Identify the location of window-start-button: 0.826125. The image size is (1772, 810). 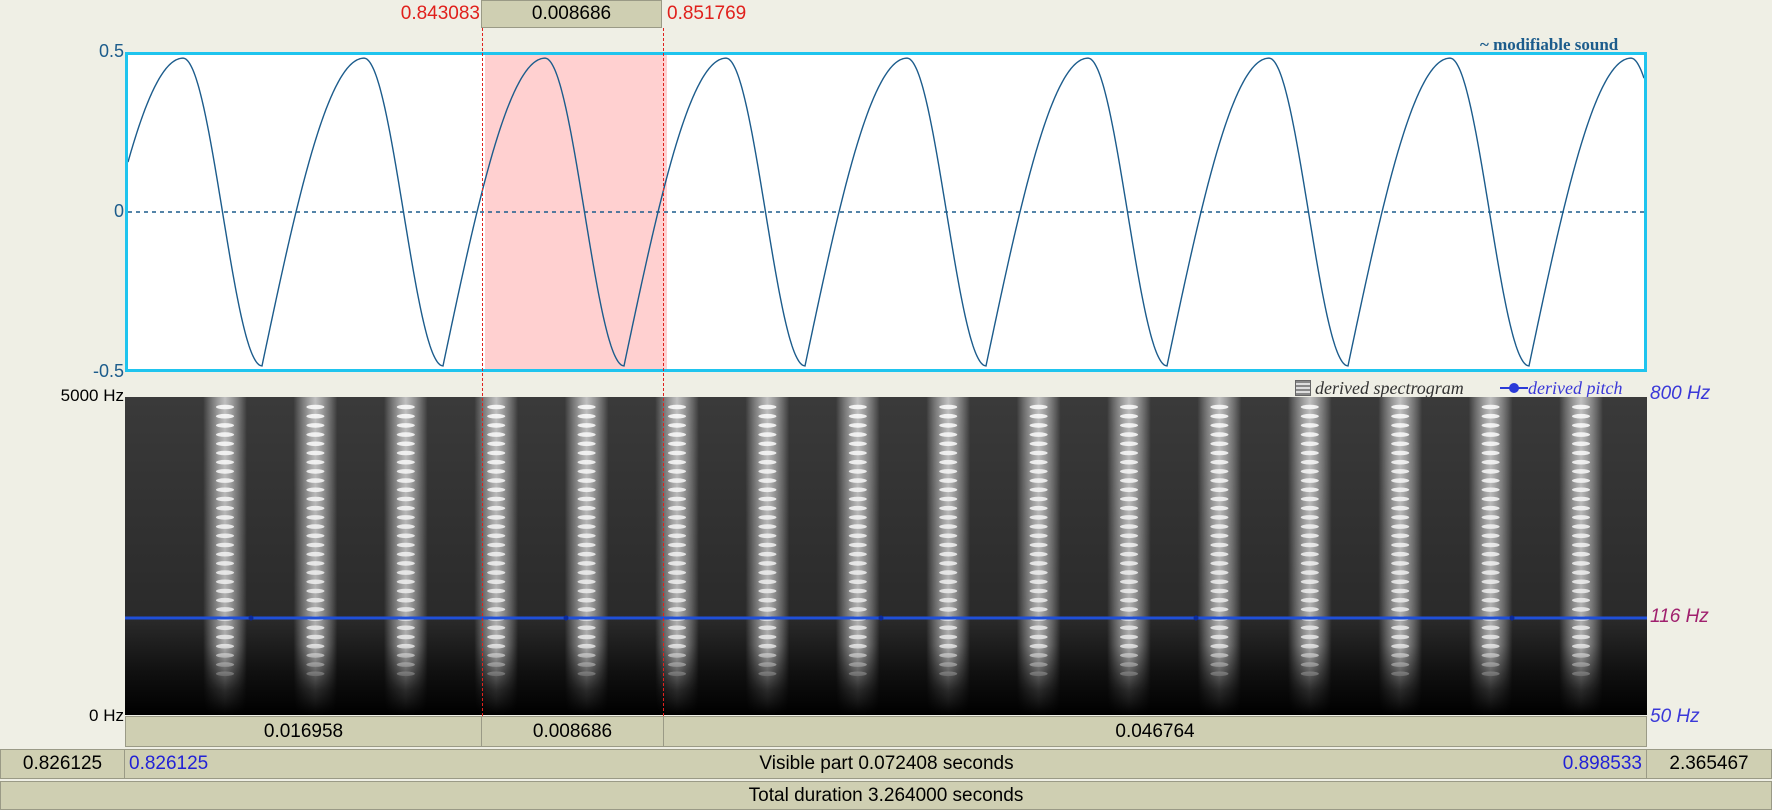
(62, 764).